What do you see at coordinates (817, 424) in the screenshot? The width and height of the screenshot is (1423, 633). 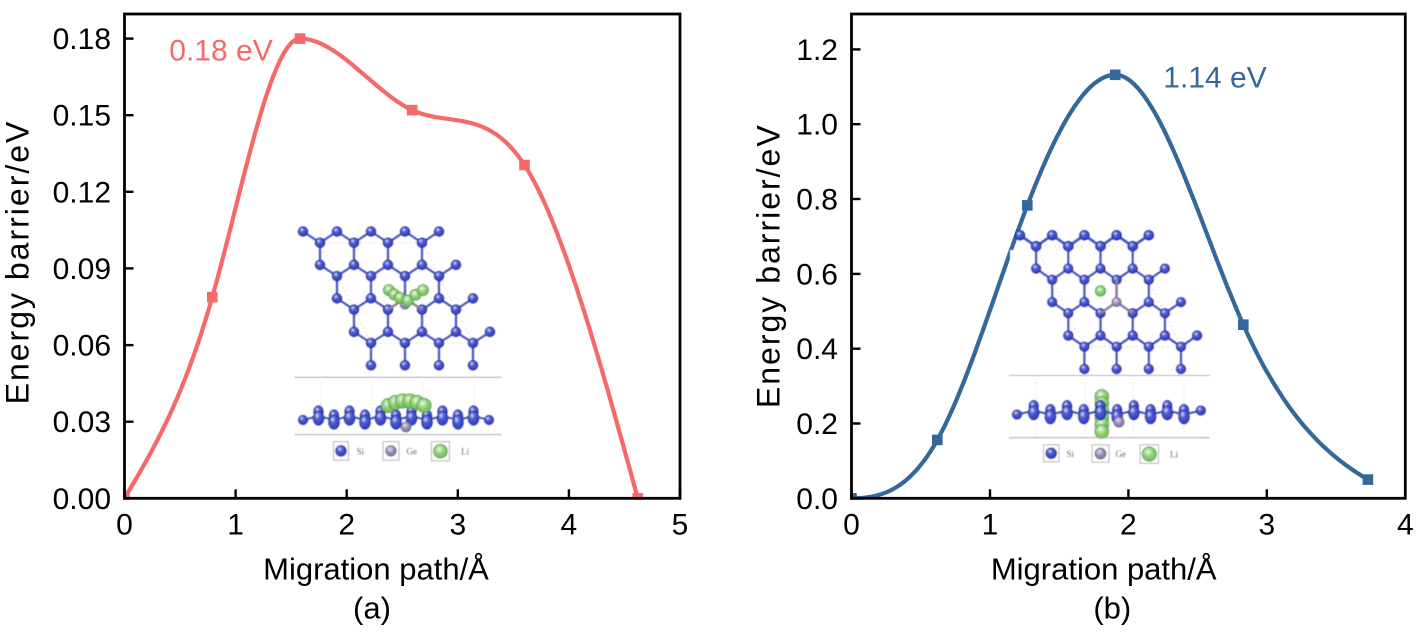 I see `svg-text: 0.2` at bounding box center [817, 424].